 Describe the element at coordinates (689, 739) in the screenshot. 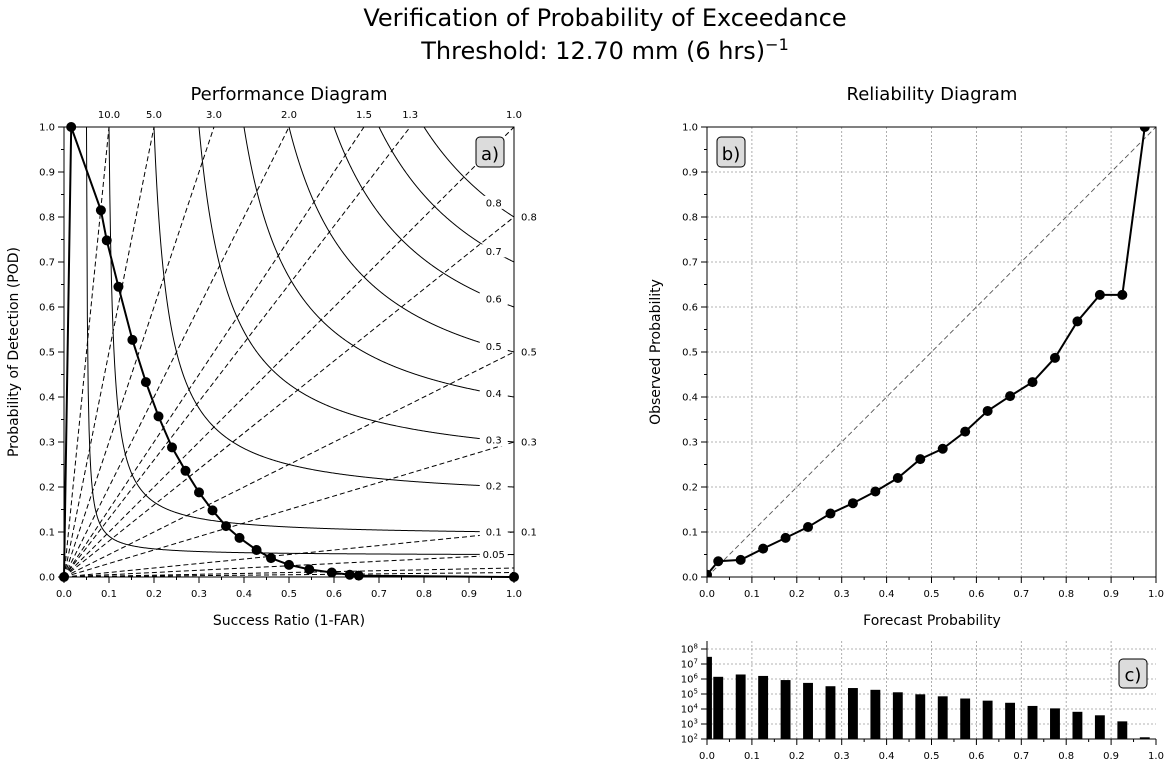

I see `histogram-y-tick-label: 10²` at that location.